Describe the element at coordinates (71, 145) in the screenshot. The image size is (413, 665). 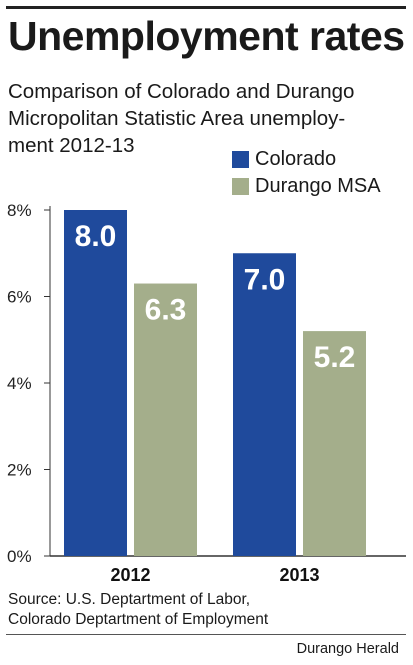
I see `subtitle-line: ment 2012-13` at that location.